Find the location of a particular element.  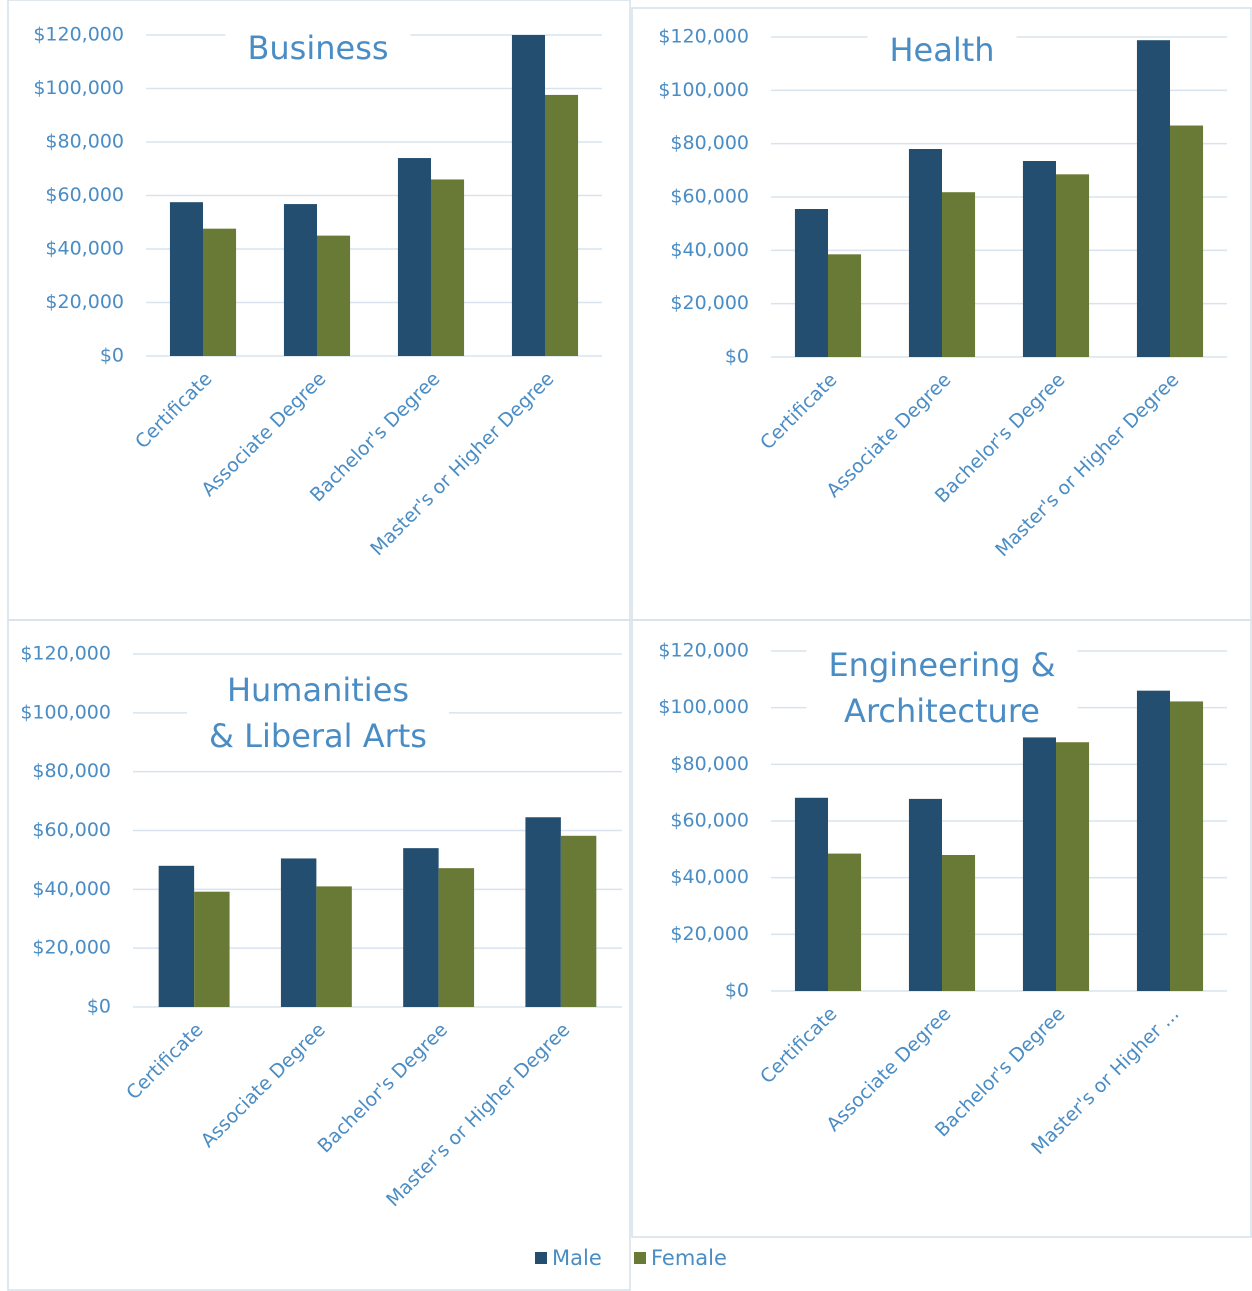

chart-title-line: Architecture is located at coordinates (942, 711).